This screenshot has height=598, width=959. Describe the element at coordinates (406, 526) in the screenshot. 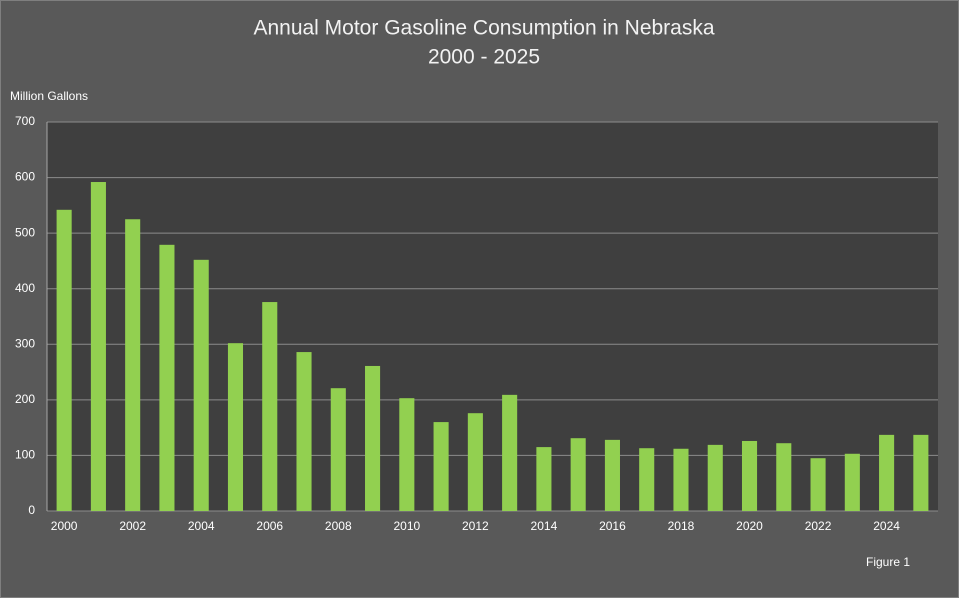

I see `x-tick-label: 2010` at that location.